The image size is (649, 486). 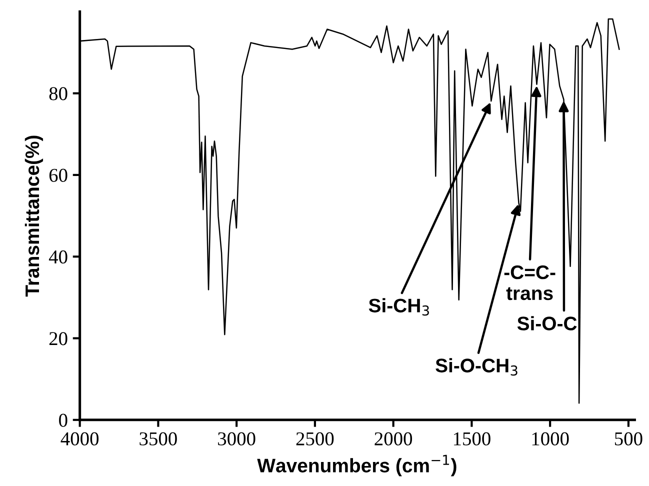 What do you see at coordinates (58, 93) in the screenshot?
I see `y-tick-label: 80` at bounding box center [58, 93].